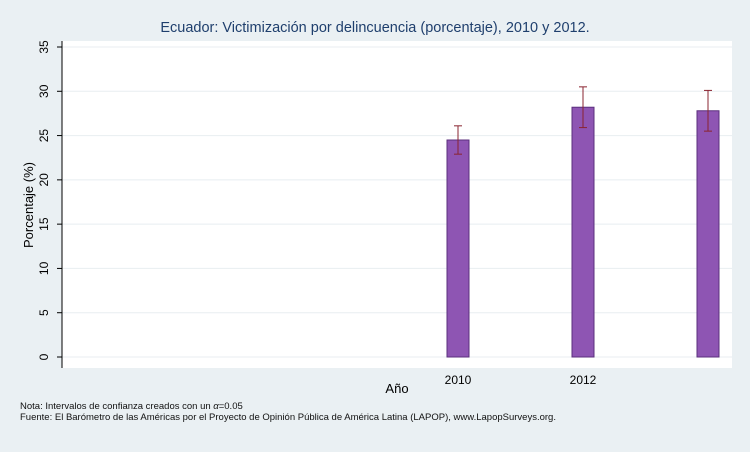 The image size is (750, 452). I want to click on y-tick-label: 10, so click(44, 268).